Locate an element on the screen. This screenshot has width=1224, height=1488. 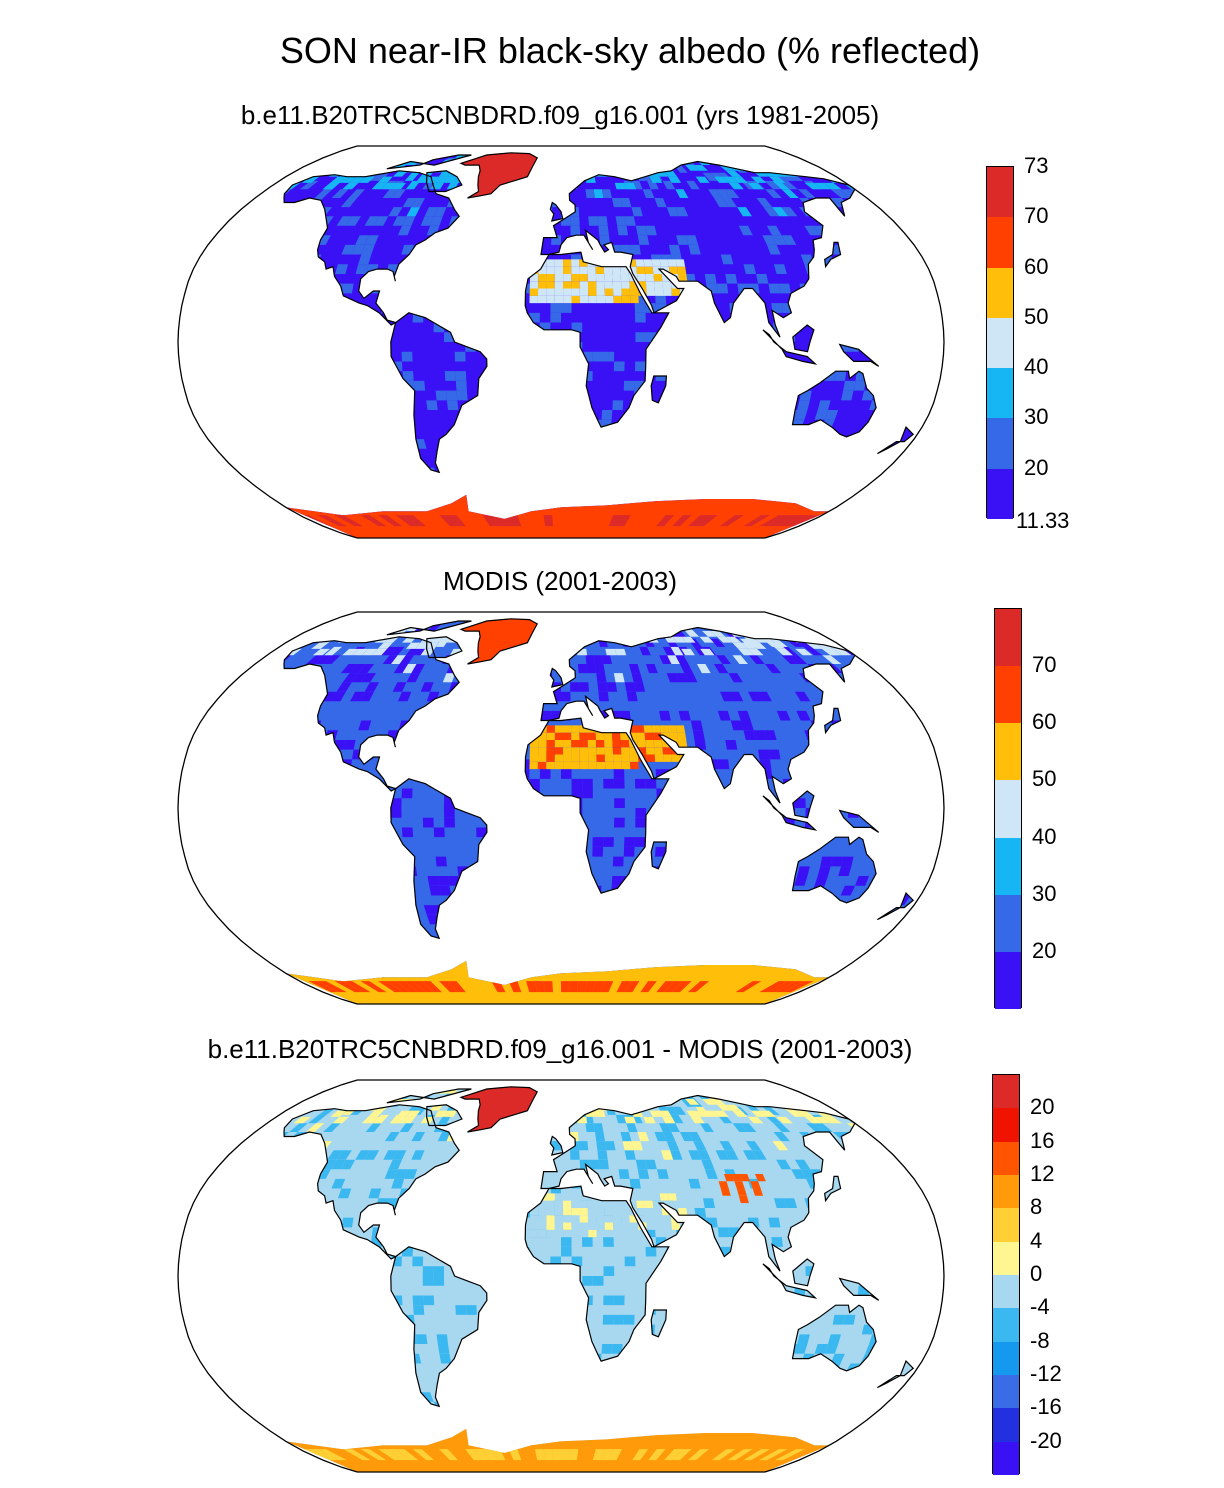
colorbar-tick-label: -4 is located at coordinates (1040, 1307).